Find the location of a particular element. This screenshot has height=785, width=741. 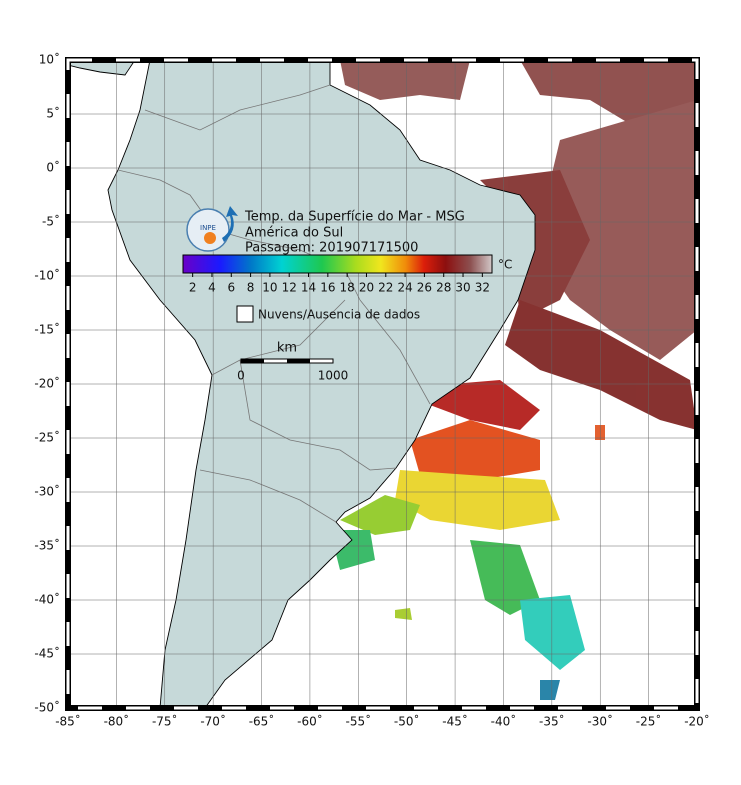

x-tick-label: -80˚ is located at coordinates (117, 721).